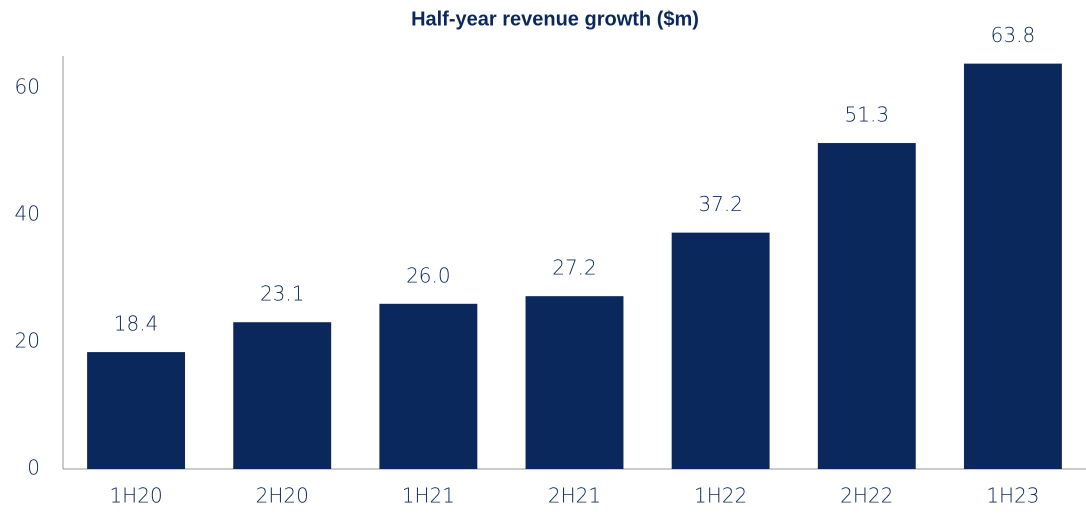 The image size is (1086, 514). What do you see at coordinates (27, 213) in the screenshot?
I see `y-tick-label: 40` at bounding box center [27, 213].